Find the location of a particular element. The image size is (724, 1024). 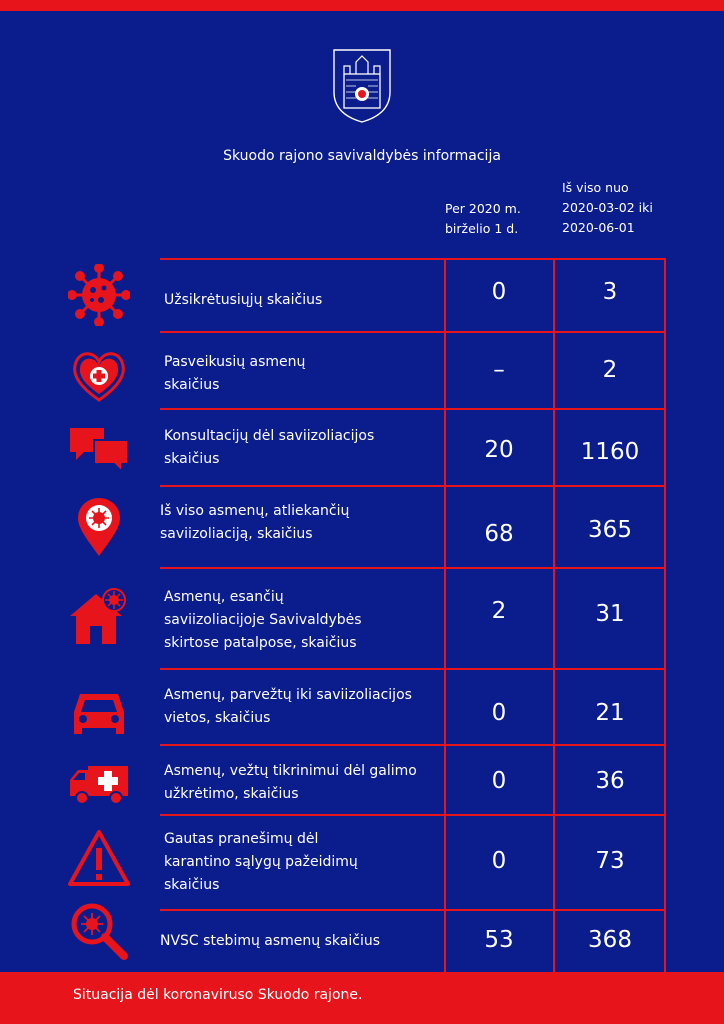

row-label-line: Pasveikusių asmenų is located at coordinates (235, 362).